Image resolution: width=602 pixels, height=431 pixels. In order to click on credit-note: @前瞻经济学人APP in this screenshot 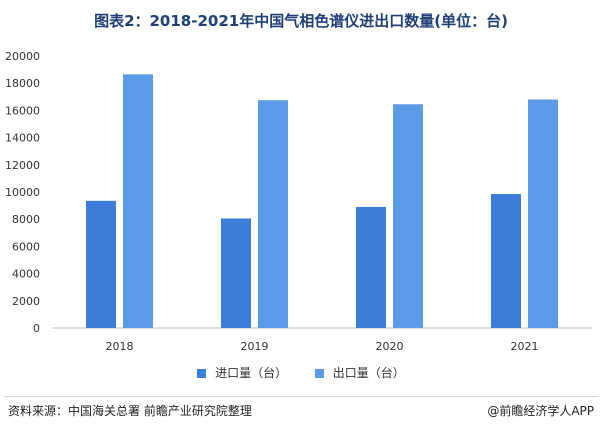, I will do `click(540, 411)`.